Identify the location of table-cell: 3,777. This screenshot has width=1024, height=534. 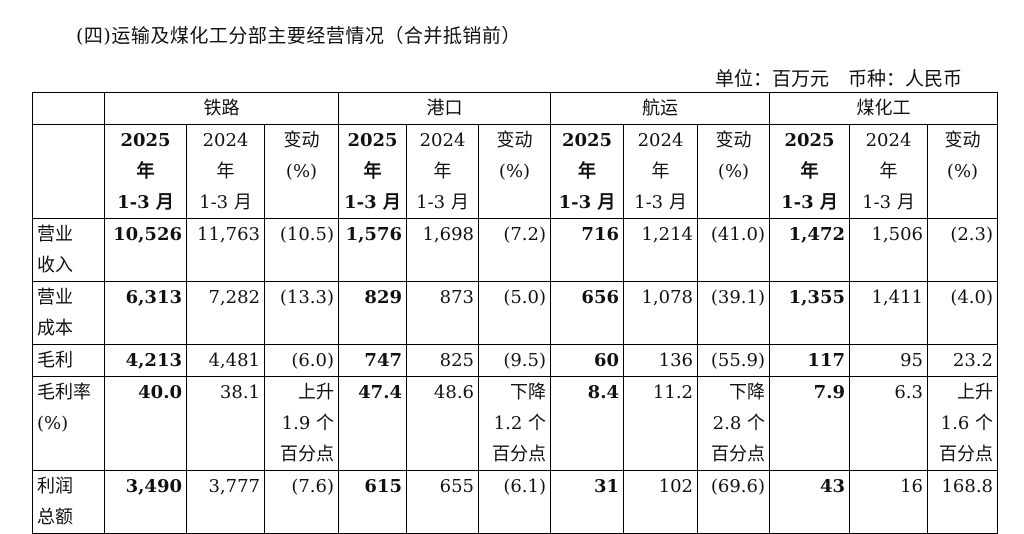
(225, 502).